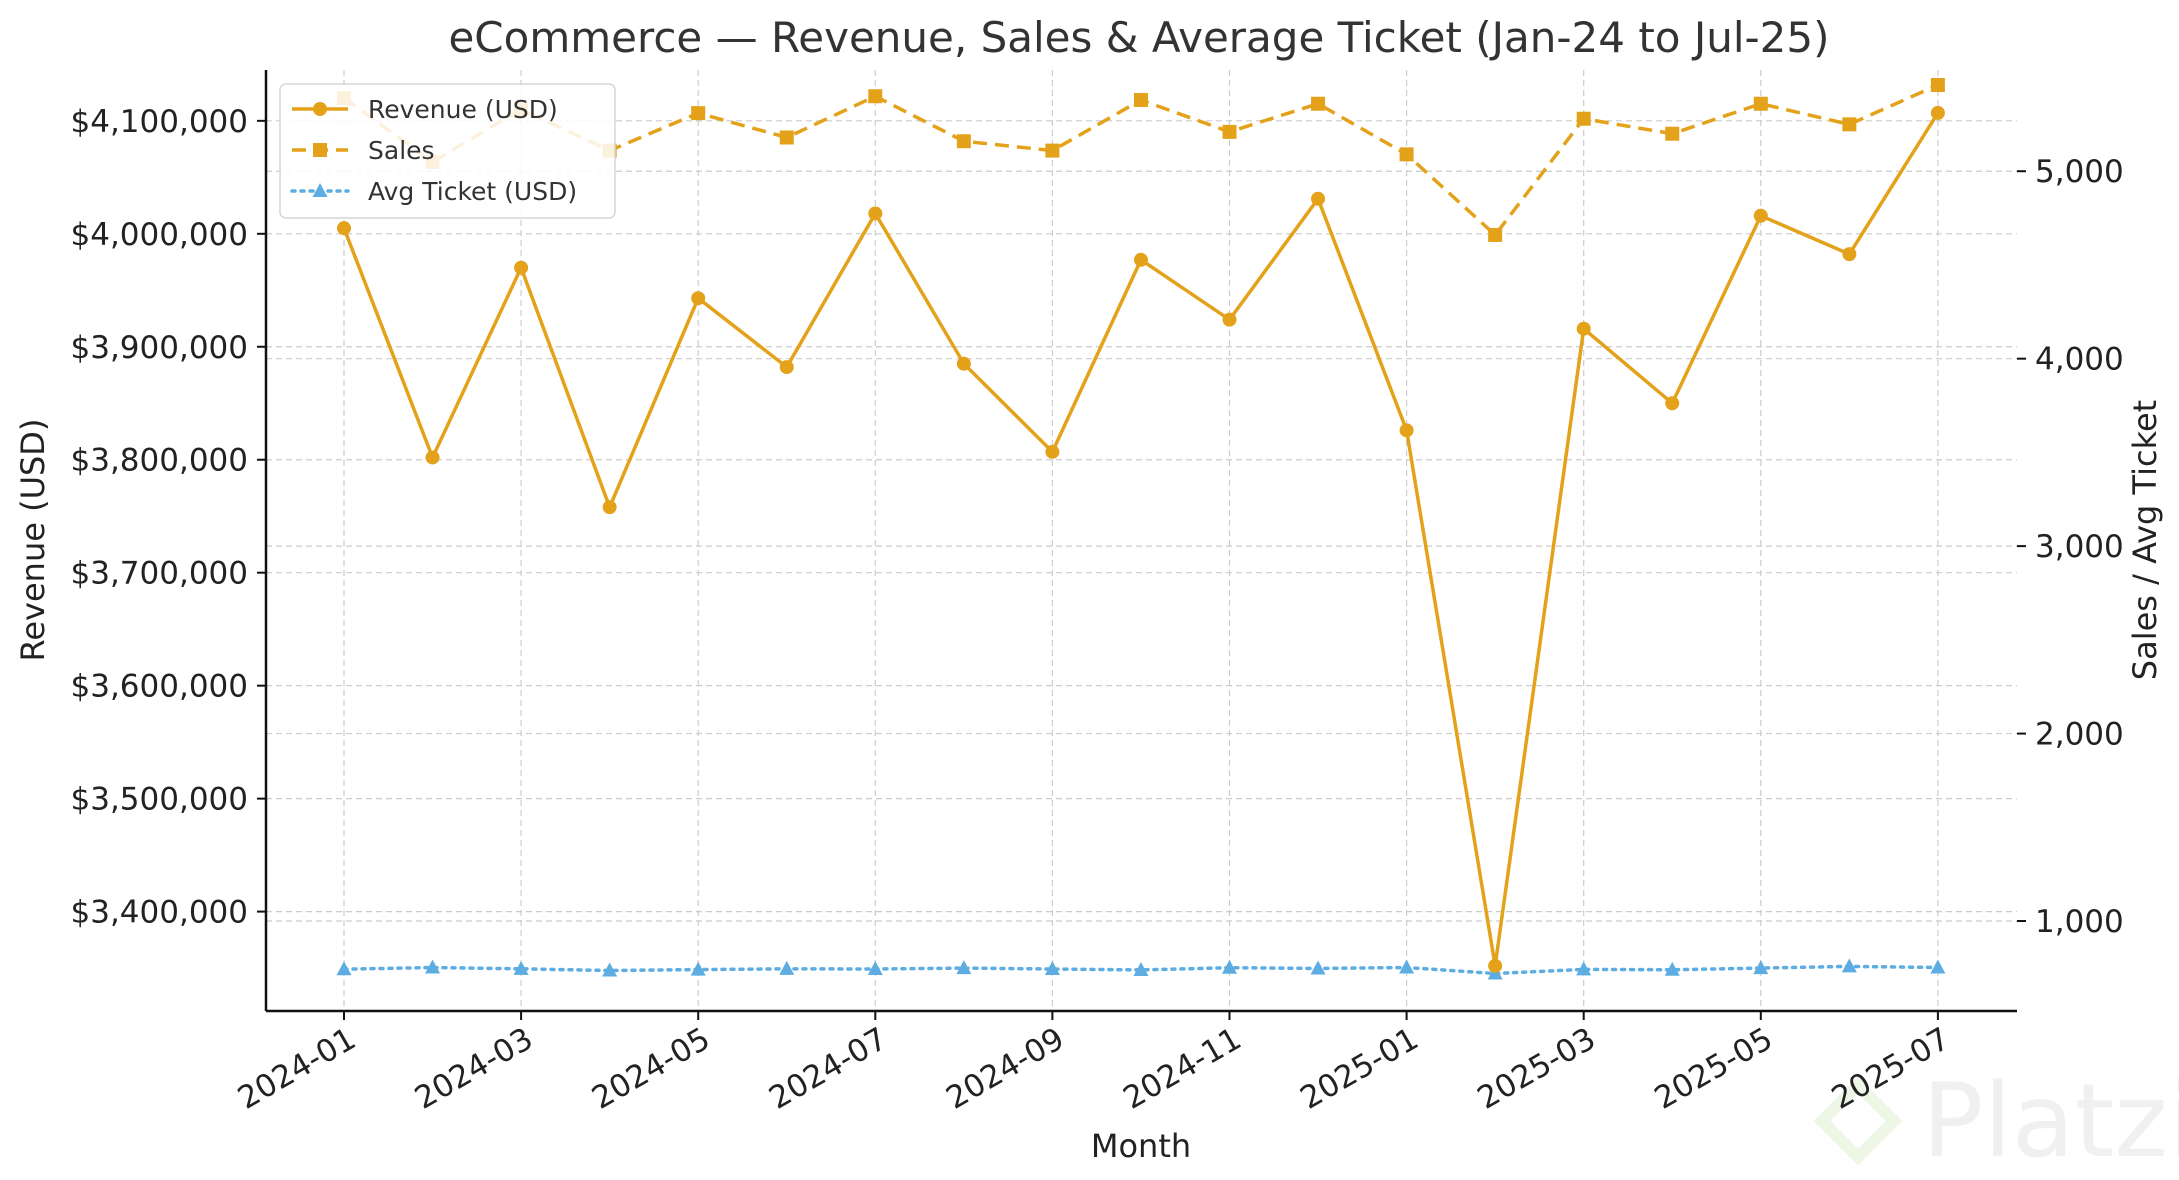  What do you see at coordinates (474, 1069) in the screenshot?
I see `x-tick-label: 2024-03` at bounding box center [474, 1069].